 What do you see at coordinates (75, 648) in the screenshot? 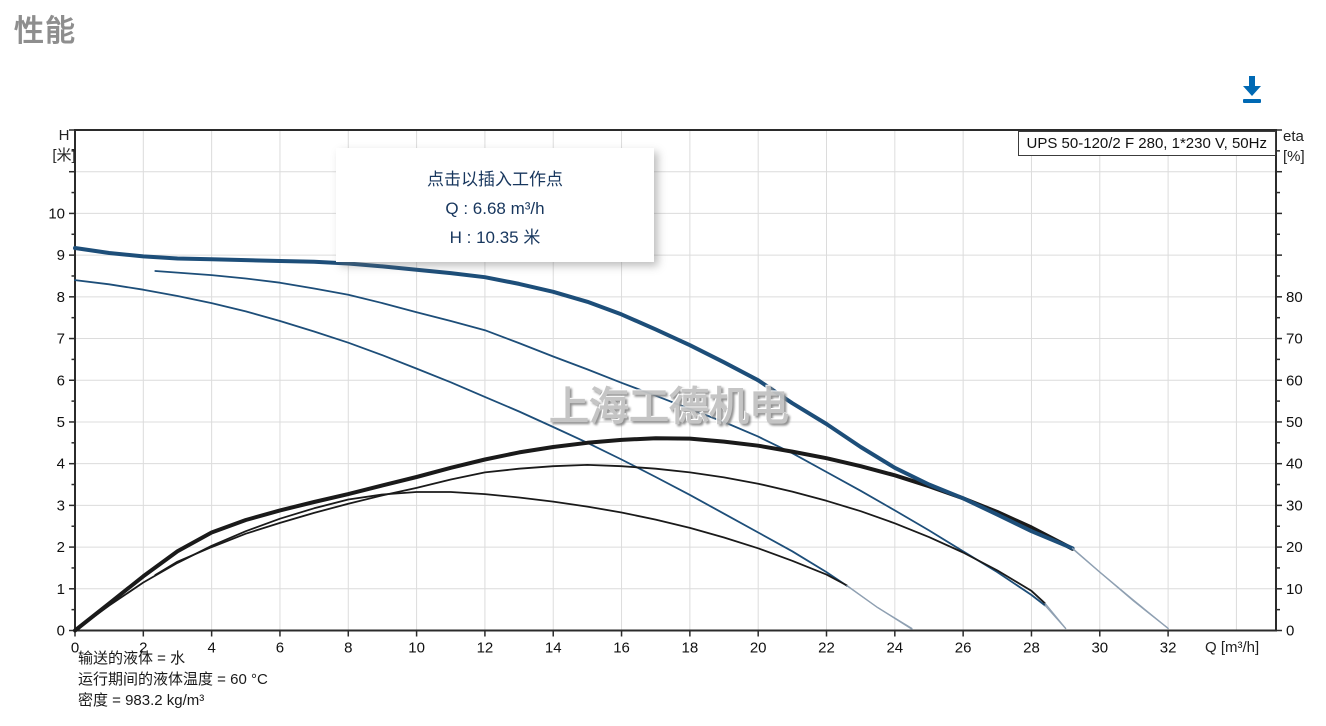
I see `x-tick-label: 0` at bounding box center [75, 648].